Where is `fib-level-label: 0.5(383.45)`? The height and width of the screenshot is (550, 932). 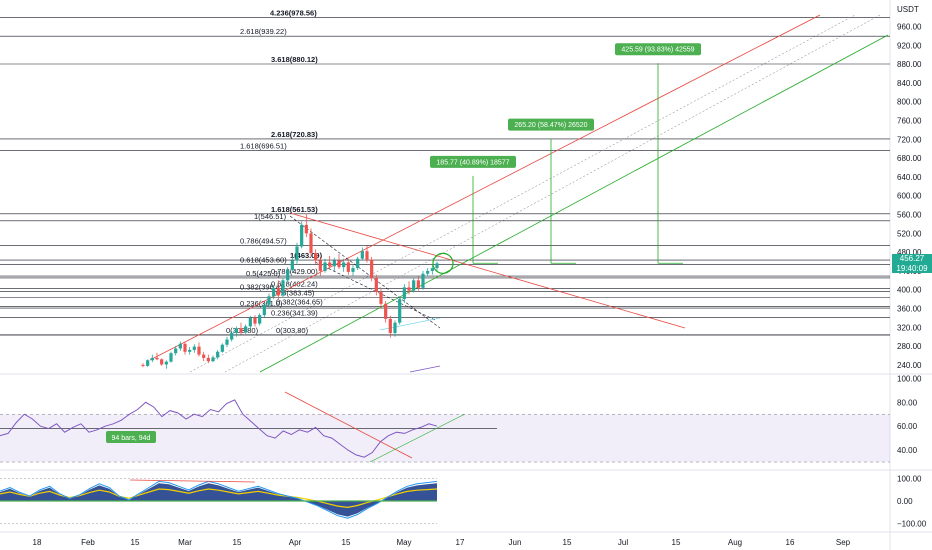 fib-level-label: 0.5(383.45) is located at coordinates (295, 293).